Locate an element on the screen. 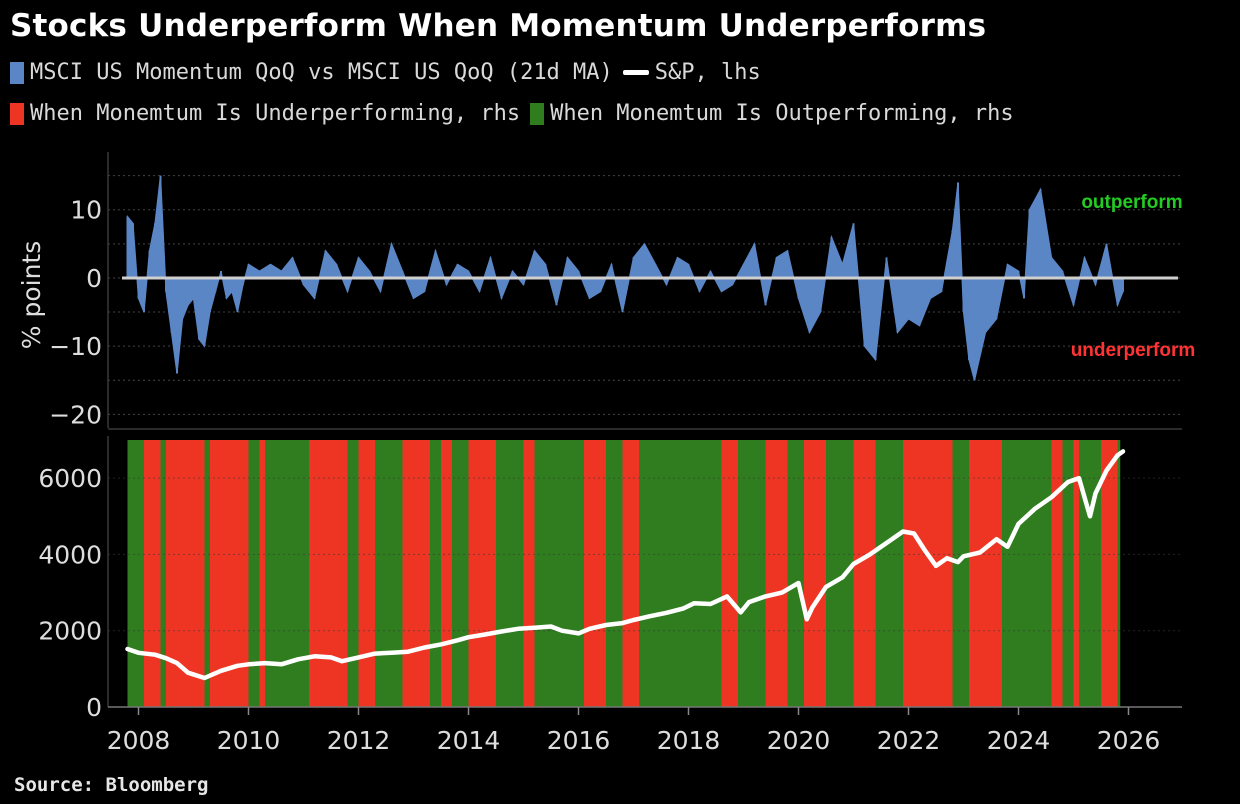  bottom-ytick-label: 6000 is located at coordinates (70, 478).